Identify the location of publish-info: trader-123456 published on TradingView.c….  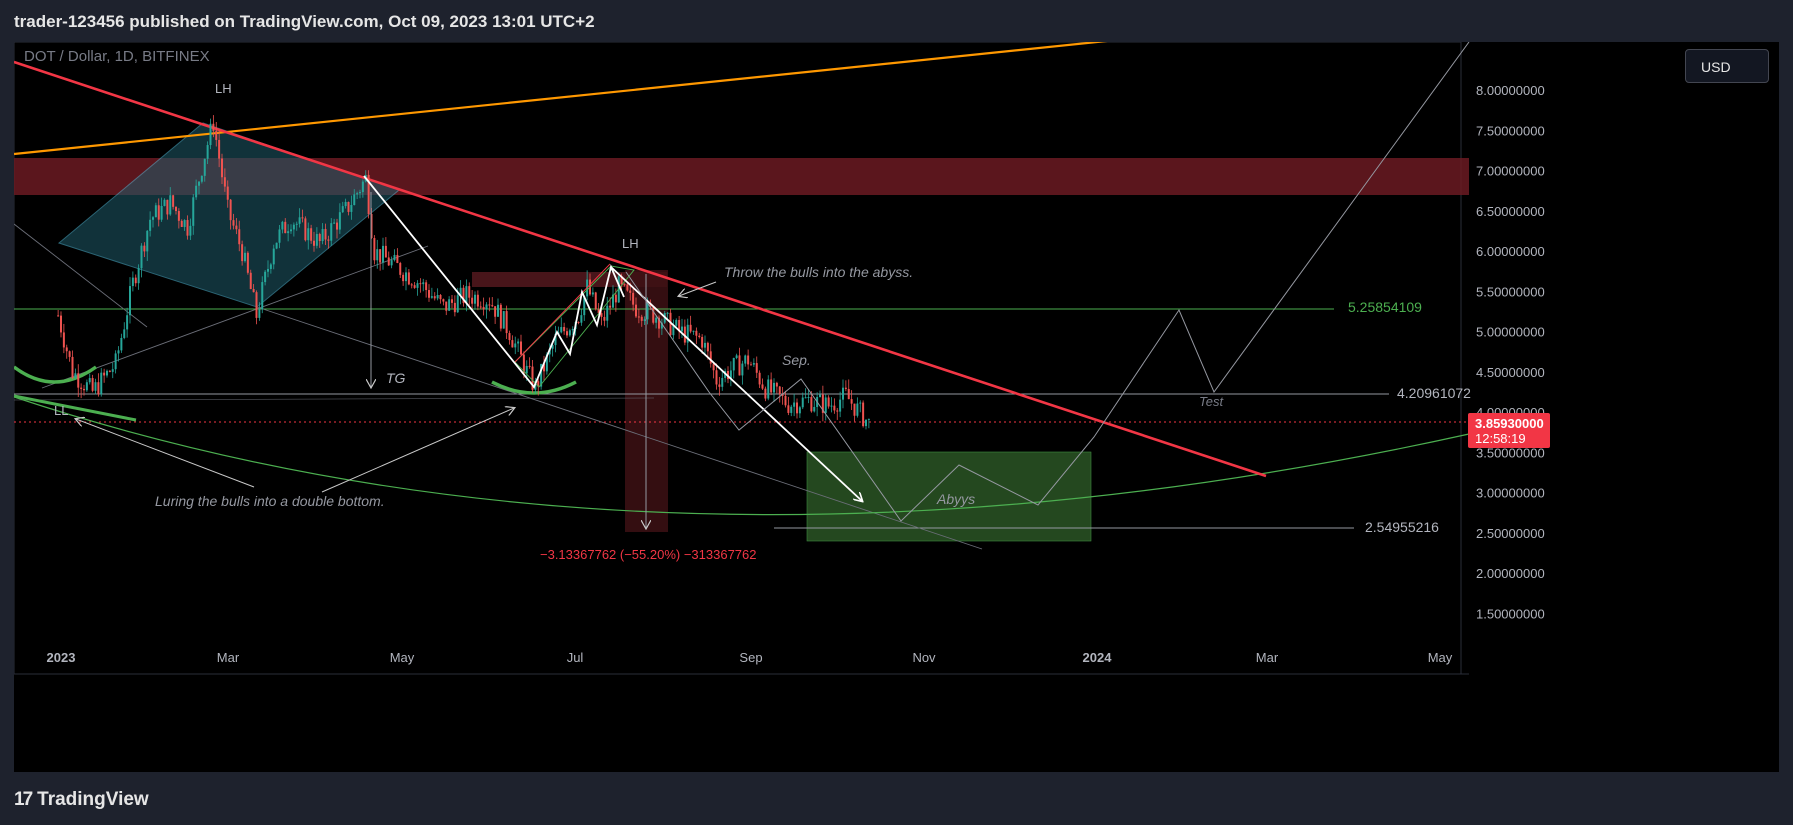
(304, 21).